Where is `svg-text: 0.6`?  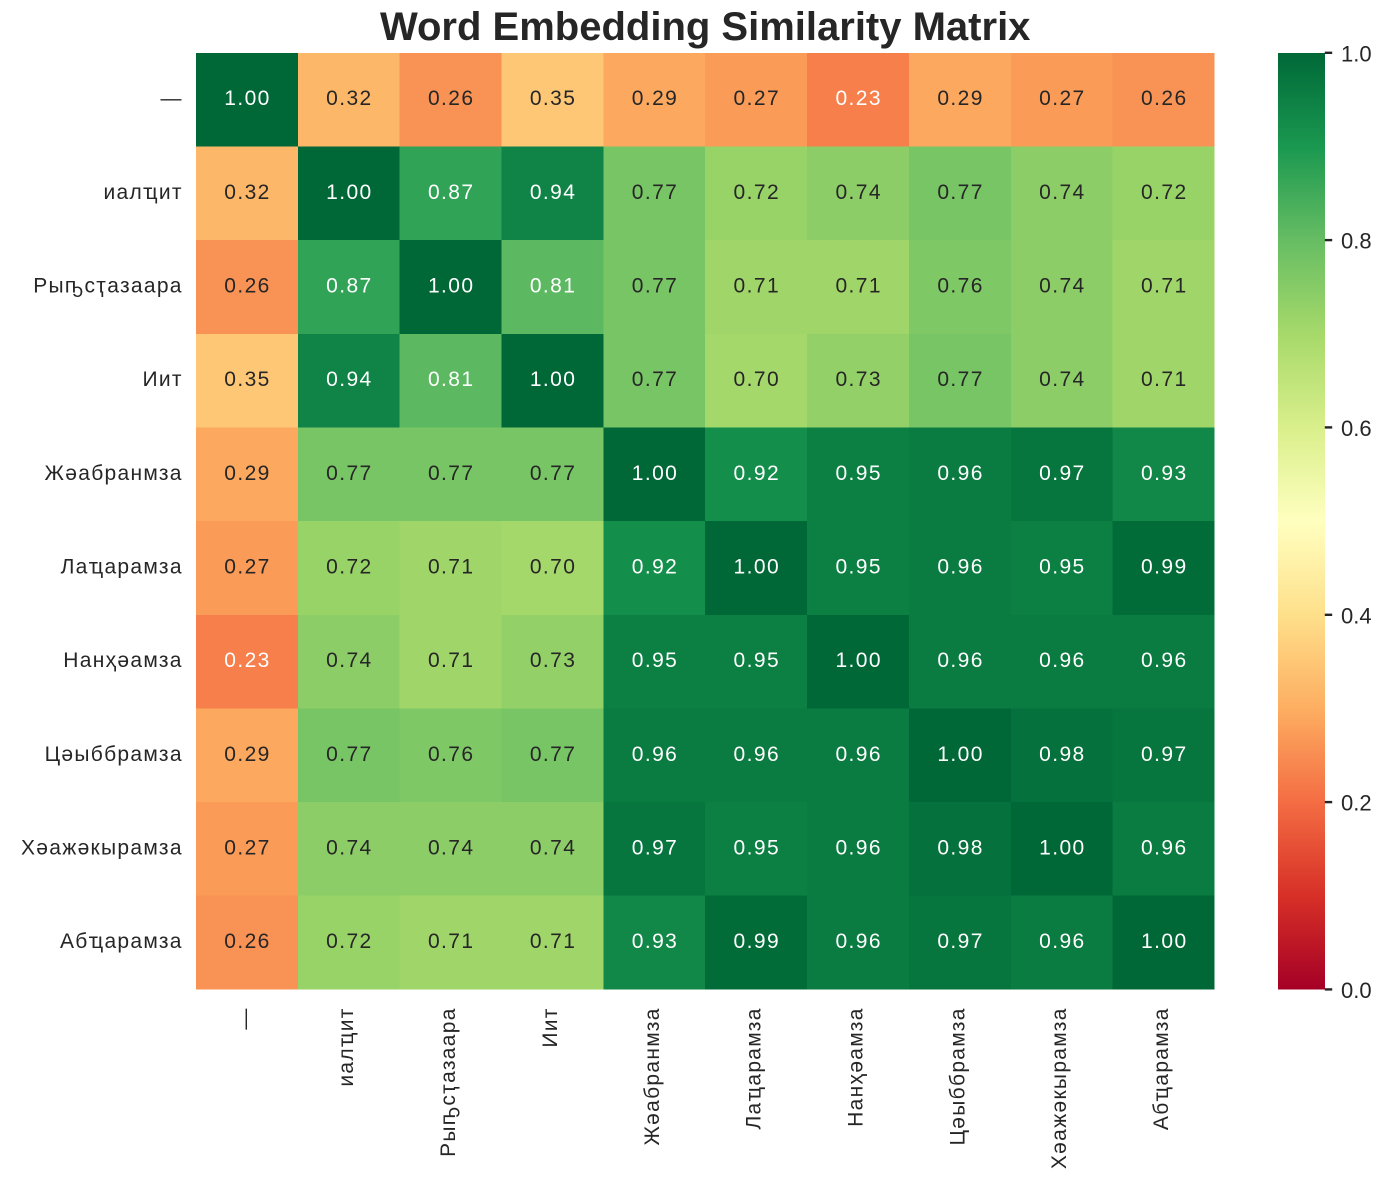
svg-text: 0.6 is located at coordinates (1356, 428).